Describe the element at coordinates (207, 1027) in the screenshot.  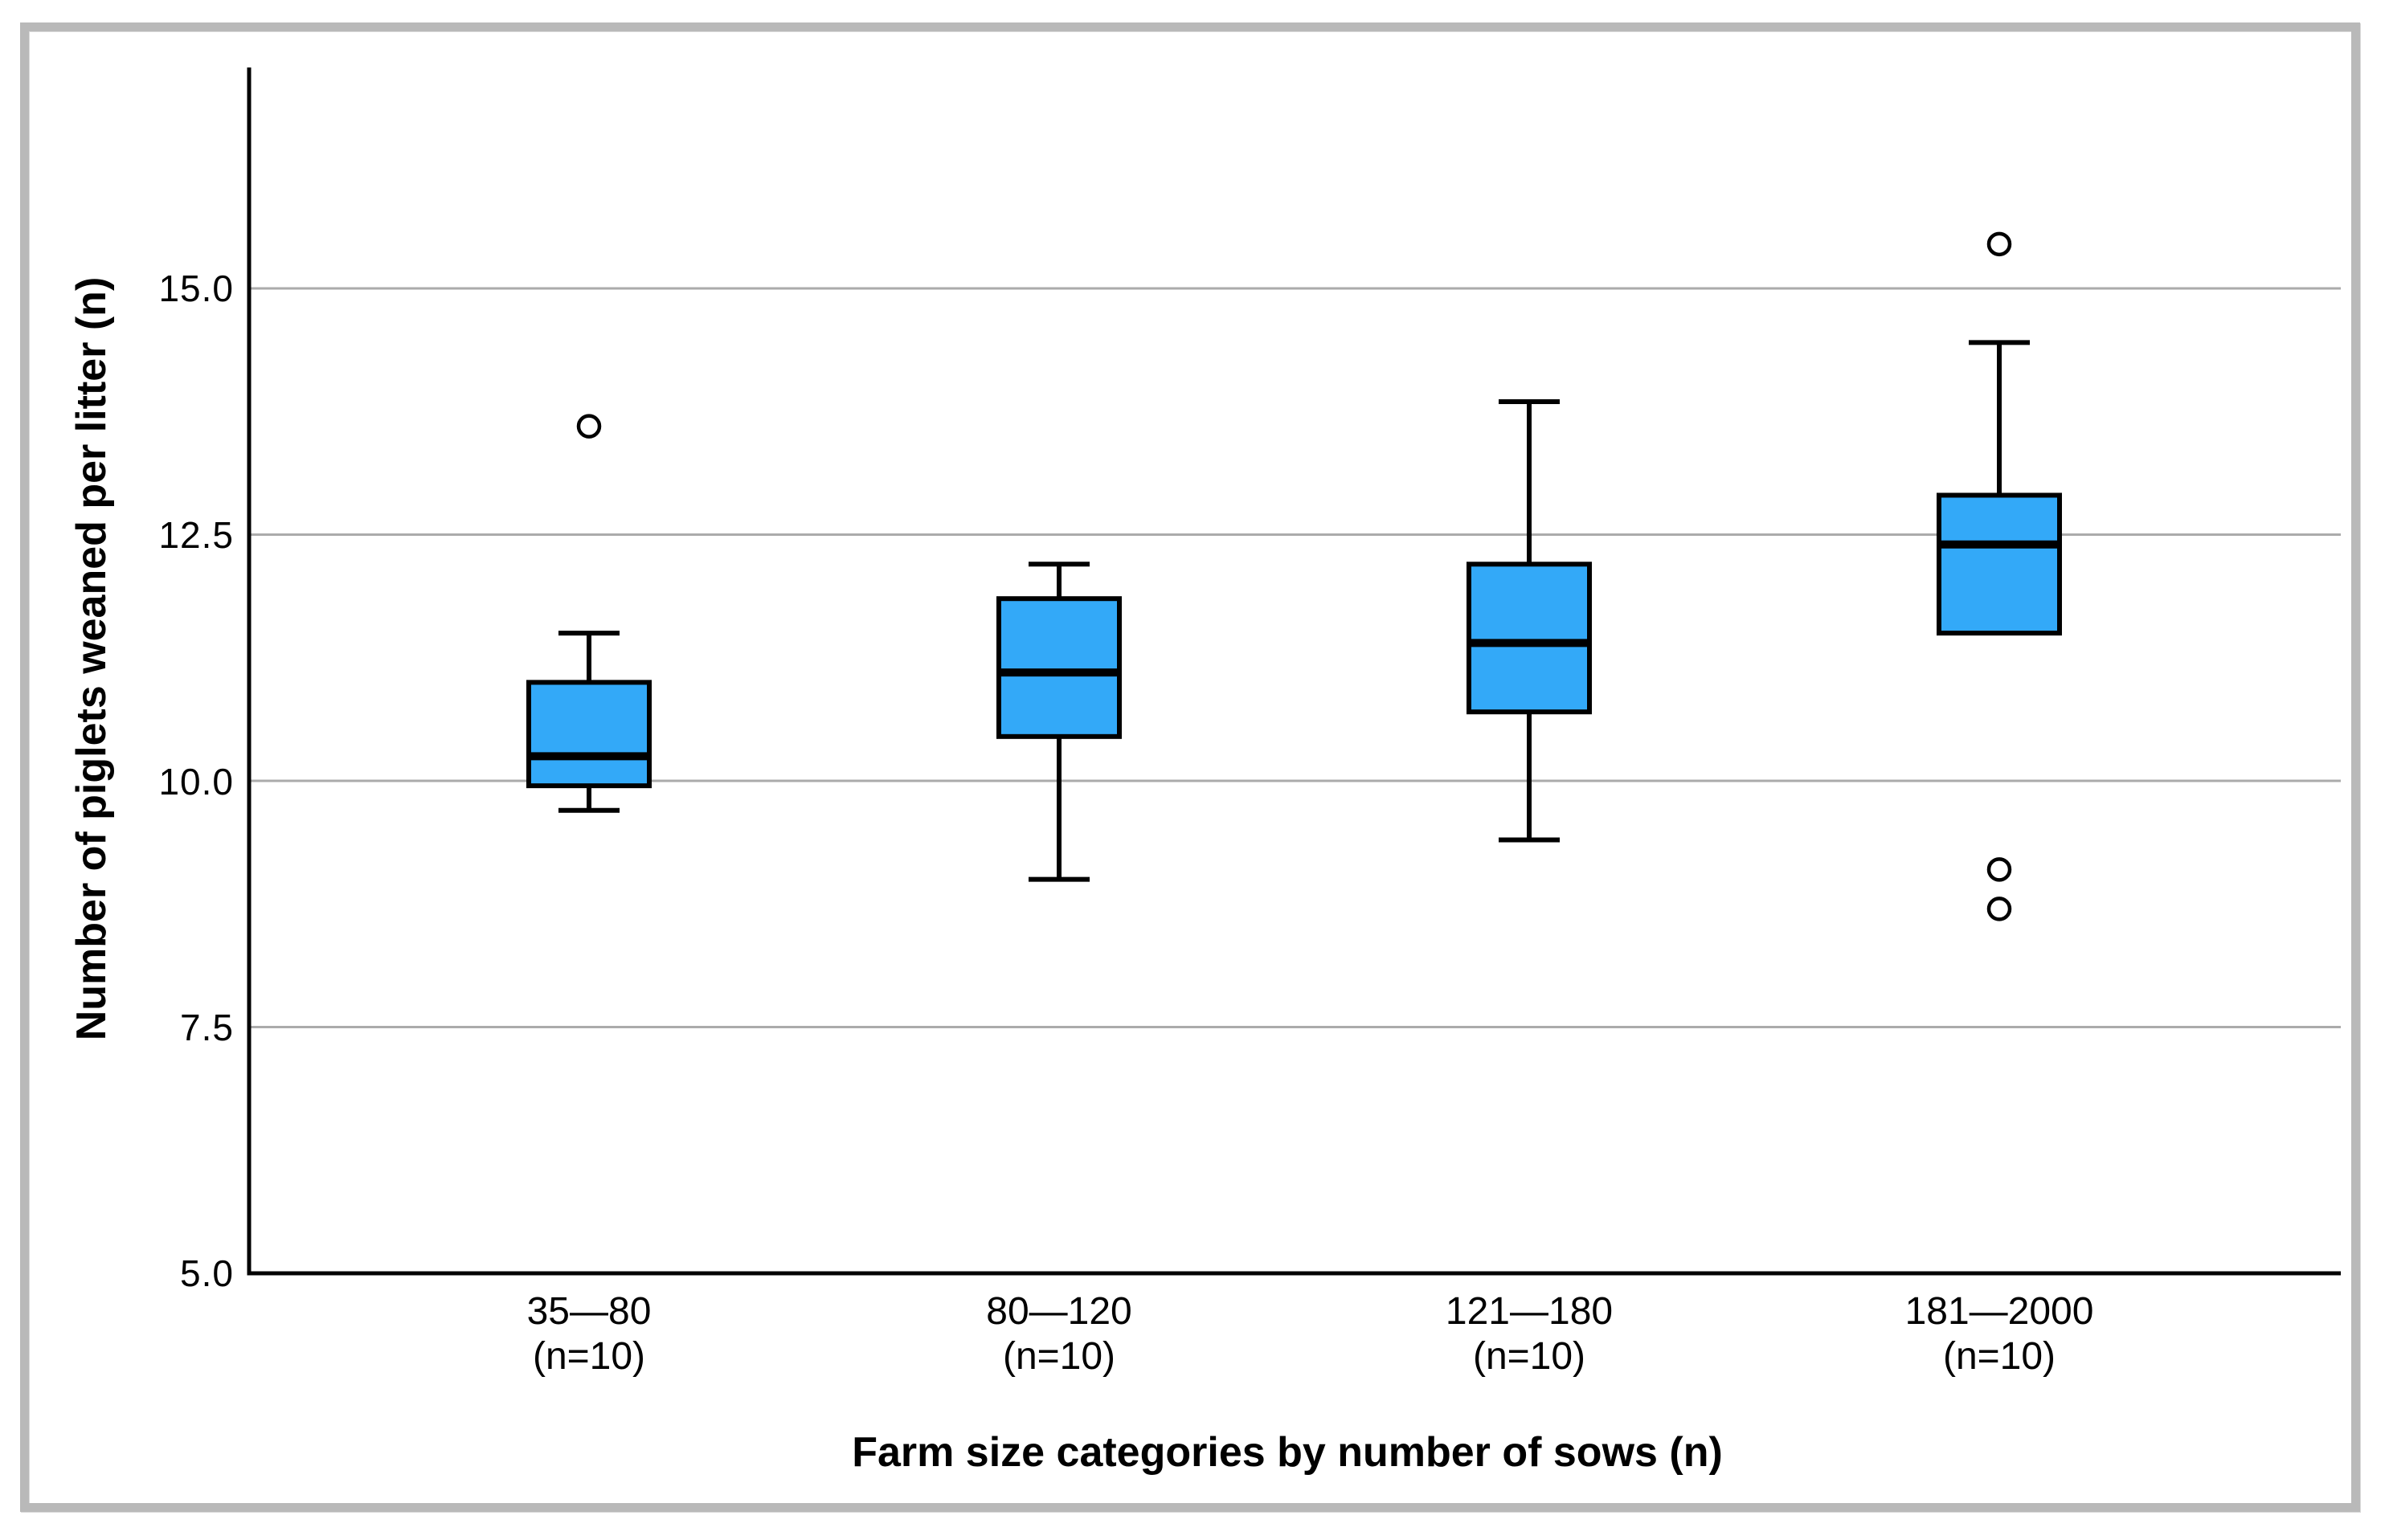
I see `y-tick-label: 7.5` at that location.